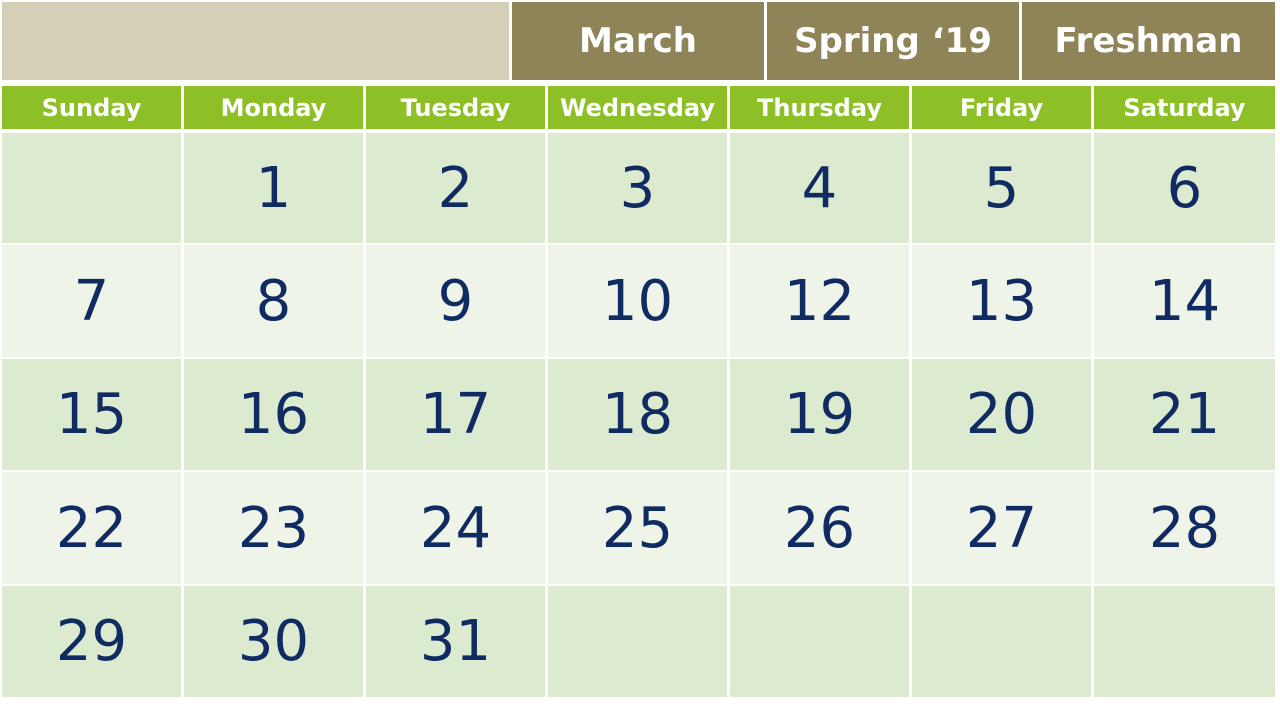  Describe the element at coordinates (819, 188) in the screenshot. I see `date-cell: 4` at that location.